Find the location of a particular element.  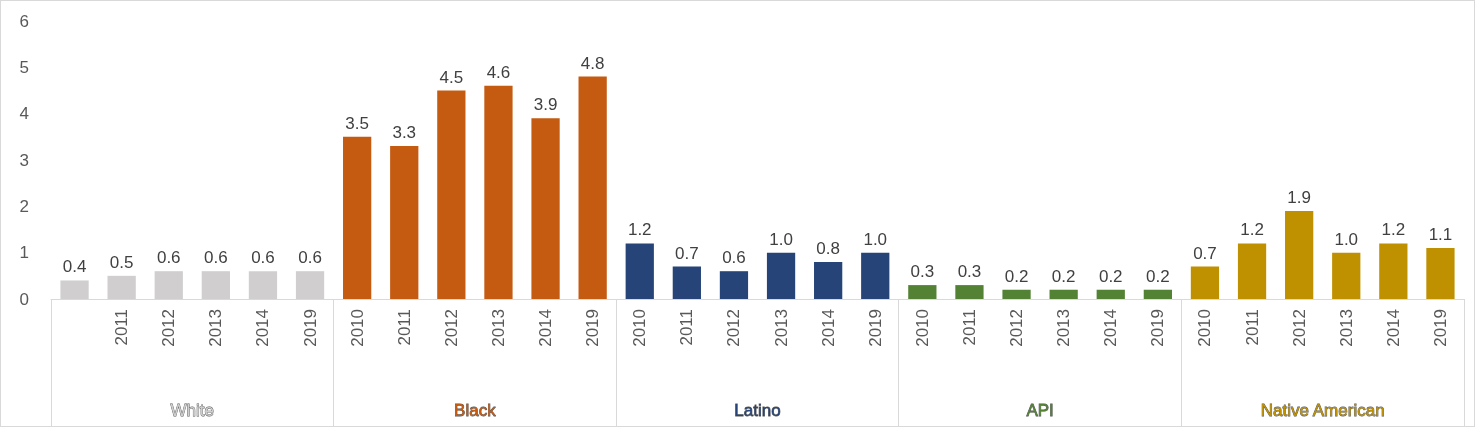

data-label: 0.4 is located at coordinates (74, 267).